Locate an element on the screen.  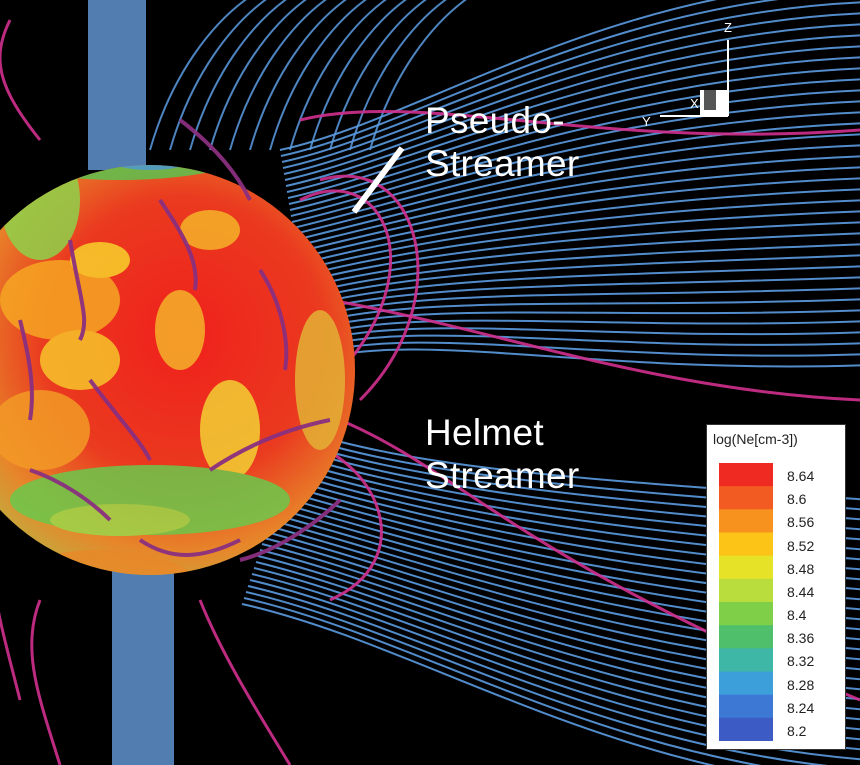
legend-tick-label: 8.28 is located at coordinates (801, 684).